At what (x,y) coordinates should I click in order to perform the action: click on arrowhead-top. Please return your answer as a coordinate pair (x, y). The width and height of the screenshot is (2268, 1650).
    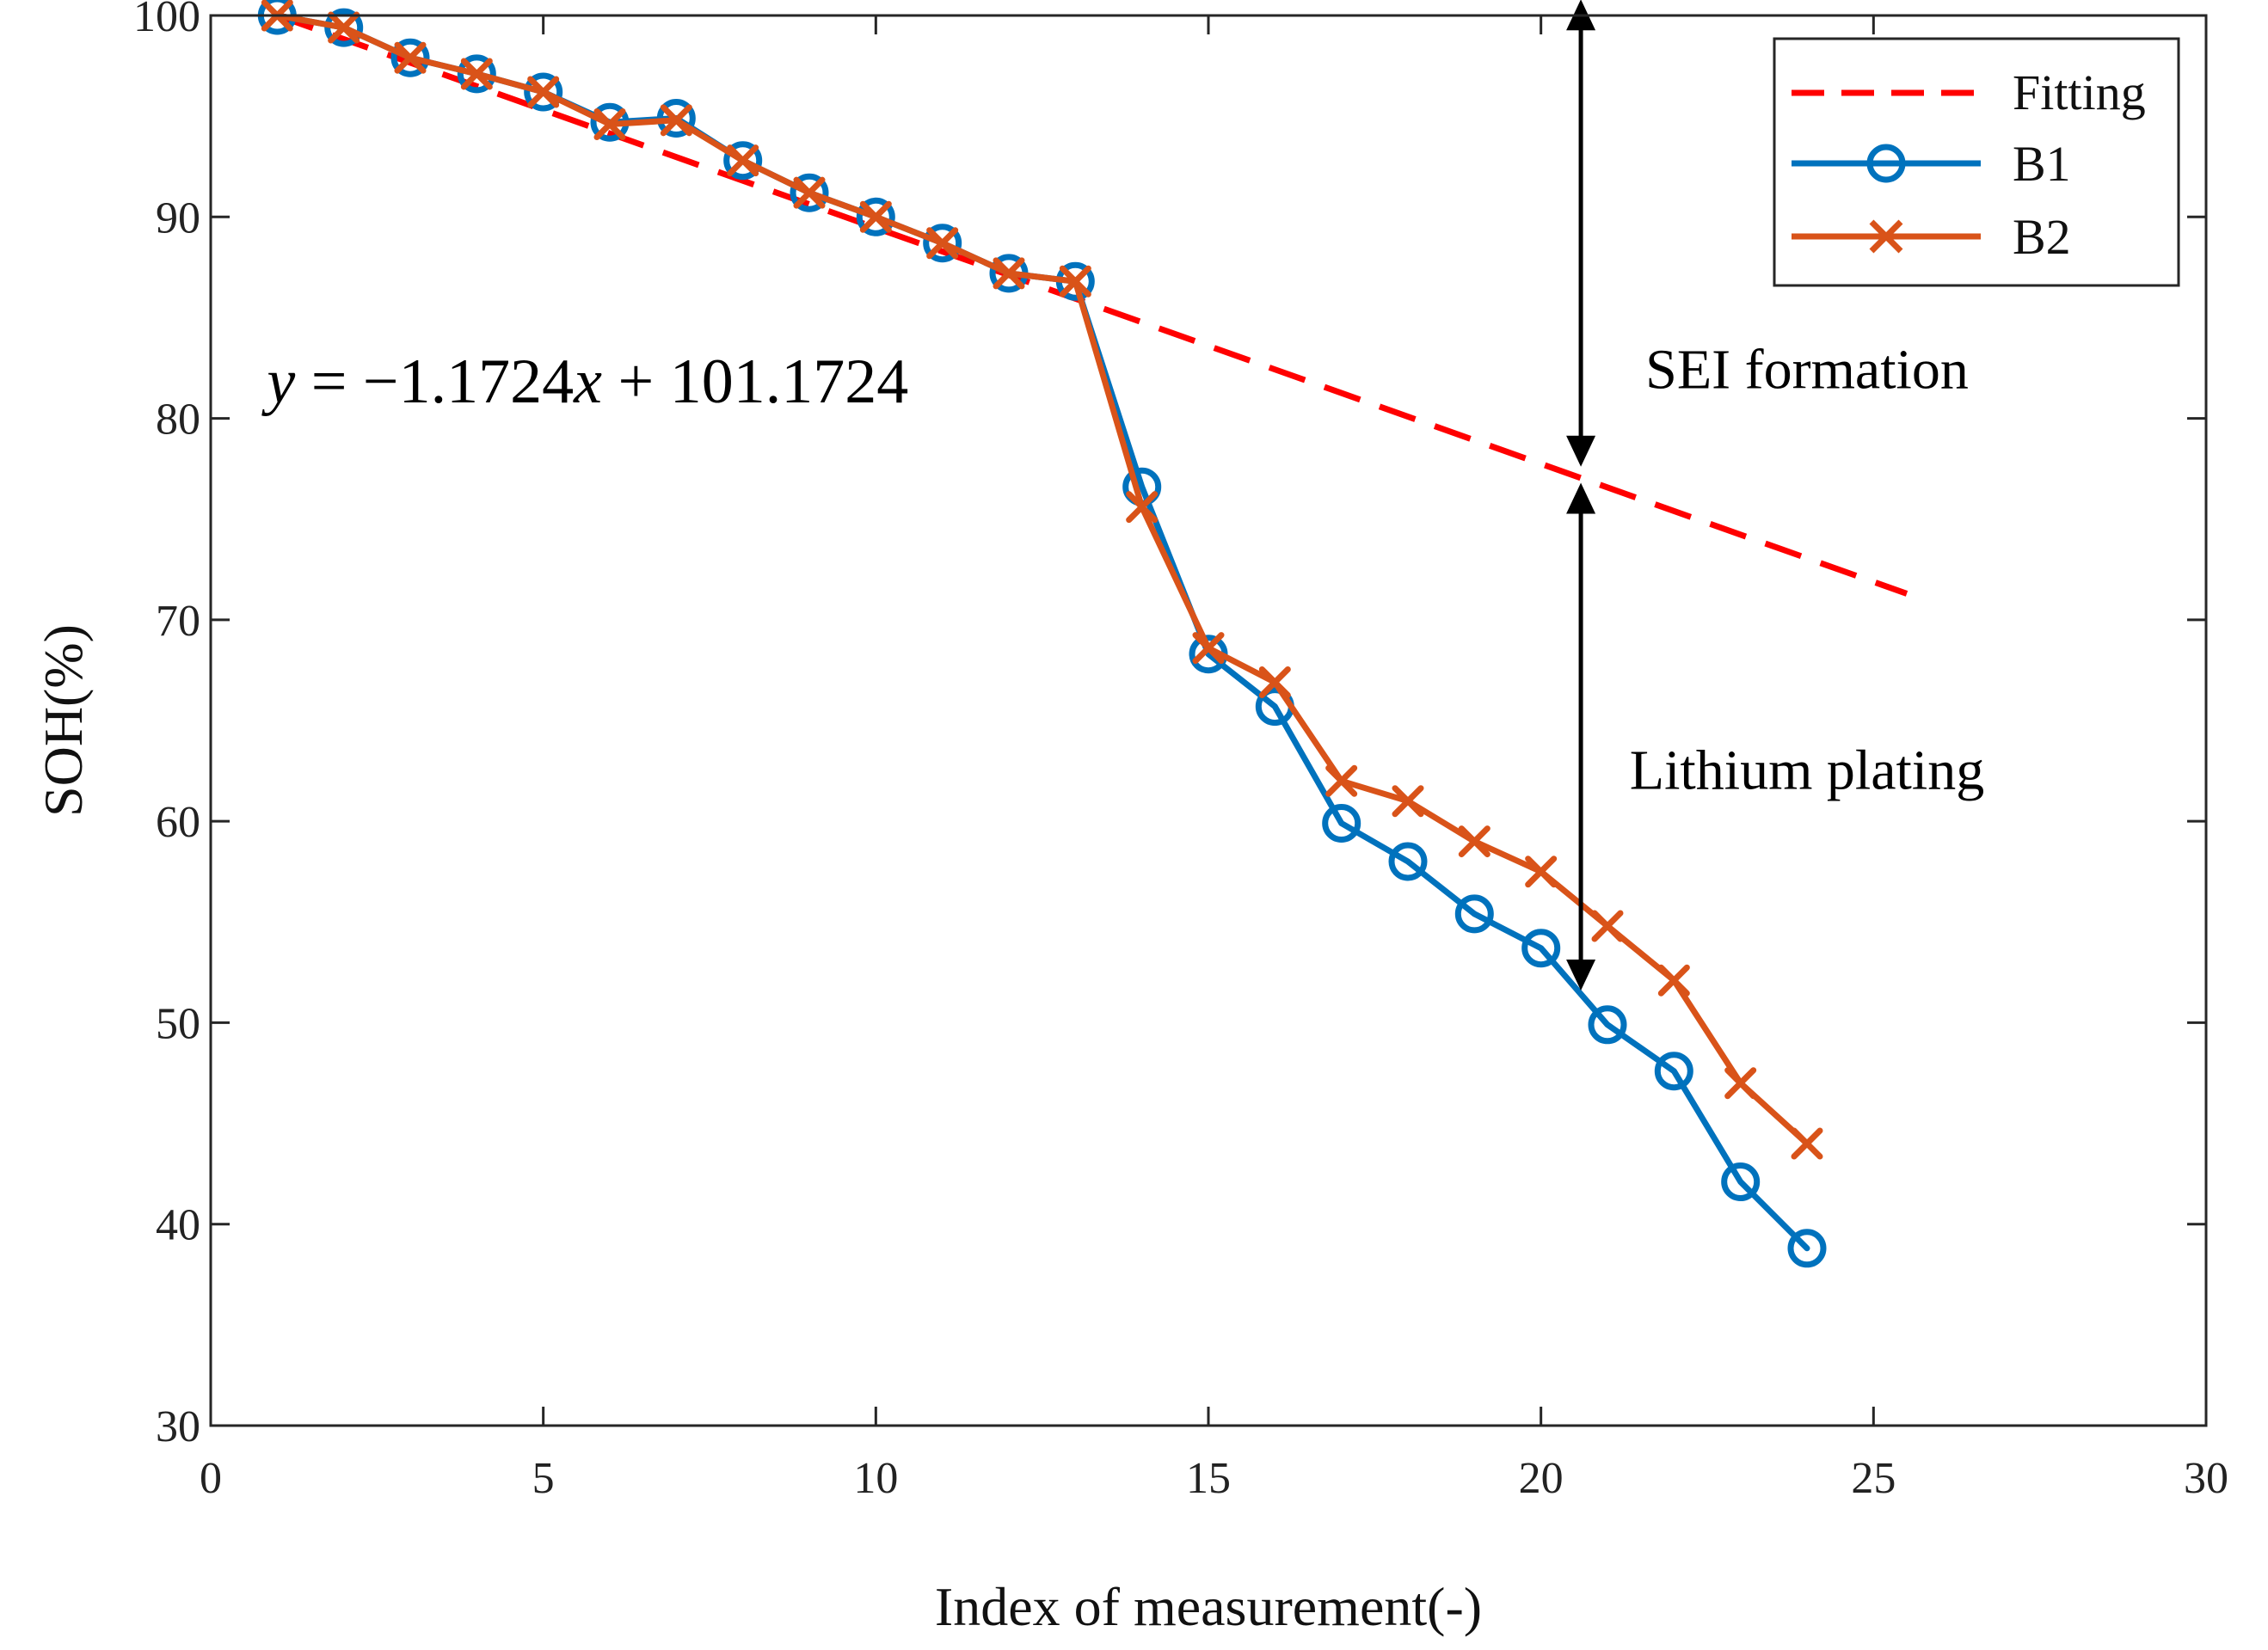
    Looking at the image, I should click on (1581, 498).